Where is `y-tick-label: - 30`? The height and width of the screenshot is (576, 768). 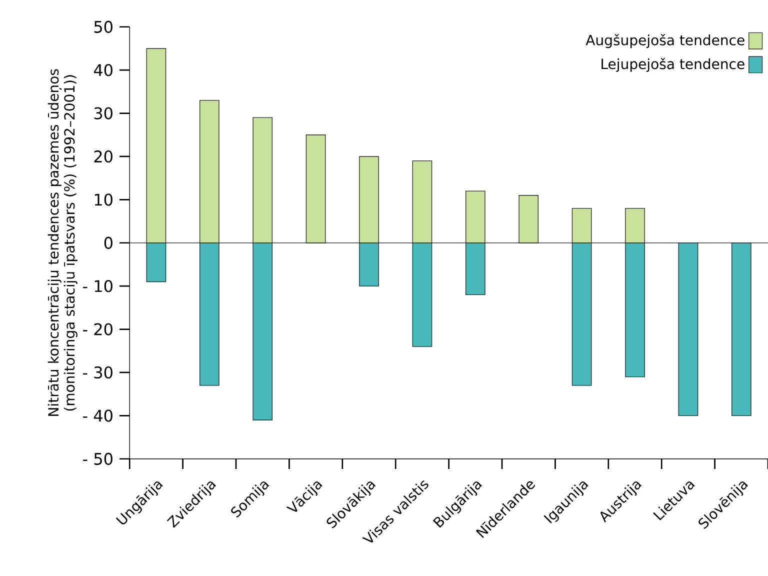
y-tick-label: - 30 is located at coordinates (97, 372).